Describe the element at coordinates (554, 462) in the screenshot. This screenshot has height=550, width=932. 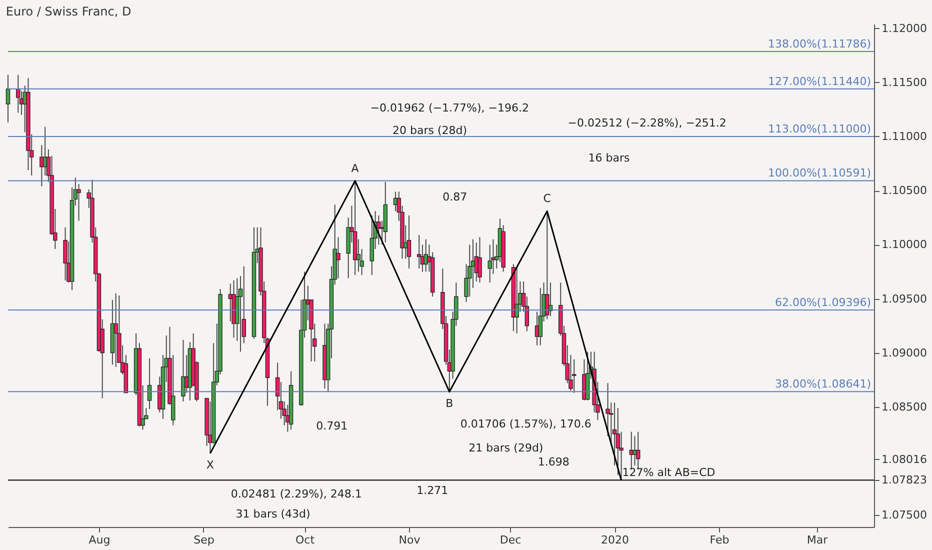
I see `annotation: 1.698` at that location.